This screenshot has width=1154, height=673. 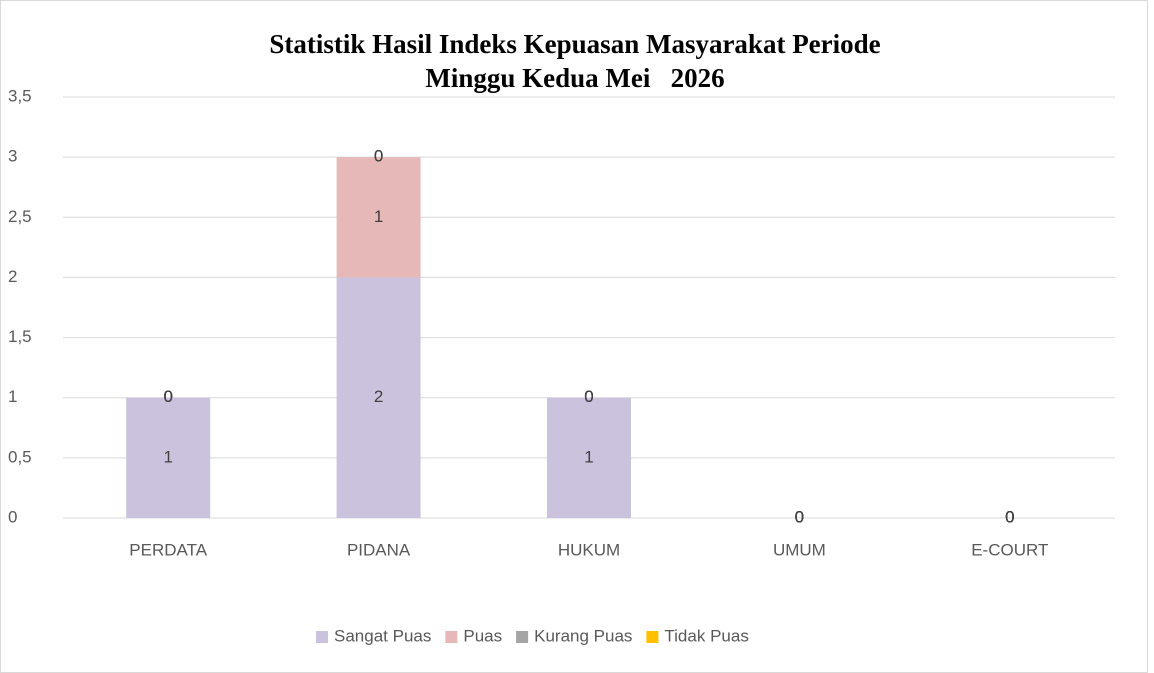 I want to click on y-tick-label: 0,5, so click(x=20, y=456).